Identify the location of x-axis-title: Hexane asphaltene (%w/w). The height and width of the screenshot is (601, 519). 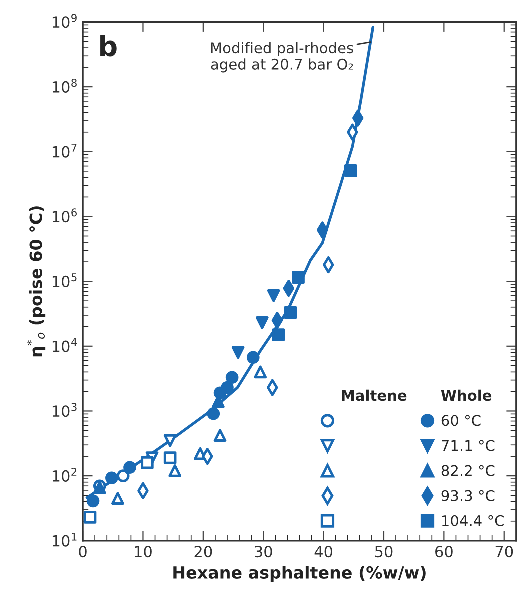
(300, 574).